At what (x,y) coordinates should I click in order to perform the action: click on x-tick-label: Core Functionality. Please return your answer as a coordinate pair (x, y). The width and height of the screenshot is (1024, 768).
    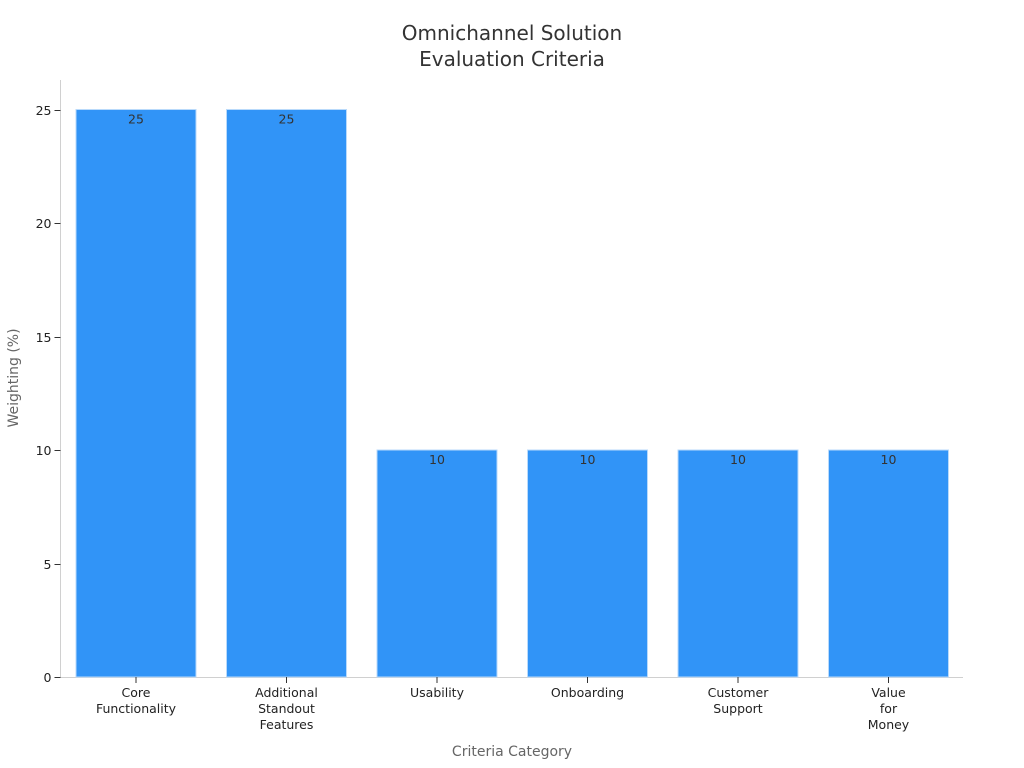
    Looking at the image, I should click on (136, 700).